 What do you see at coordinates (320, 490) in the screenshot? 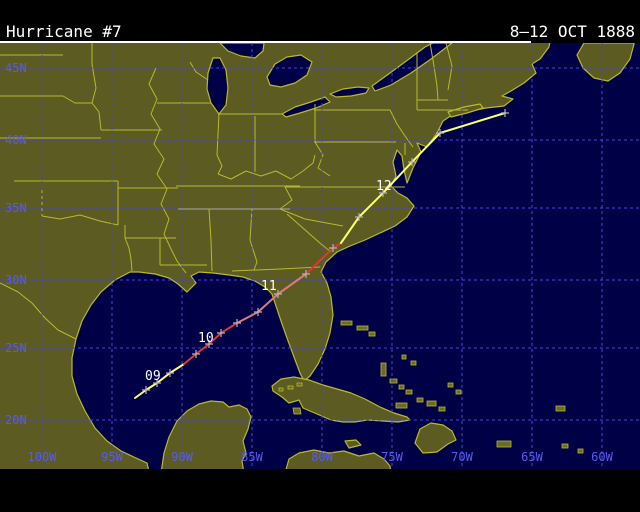
I see `footer-band` at bounding box center [320, 490].